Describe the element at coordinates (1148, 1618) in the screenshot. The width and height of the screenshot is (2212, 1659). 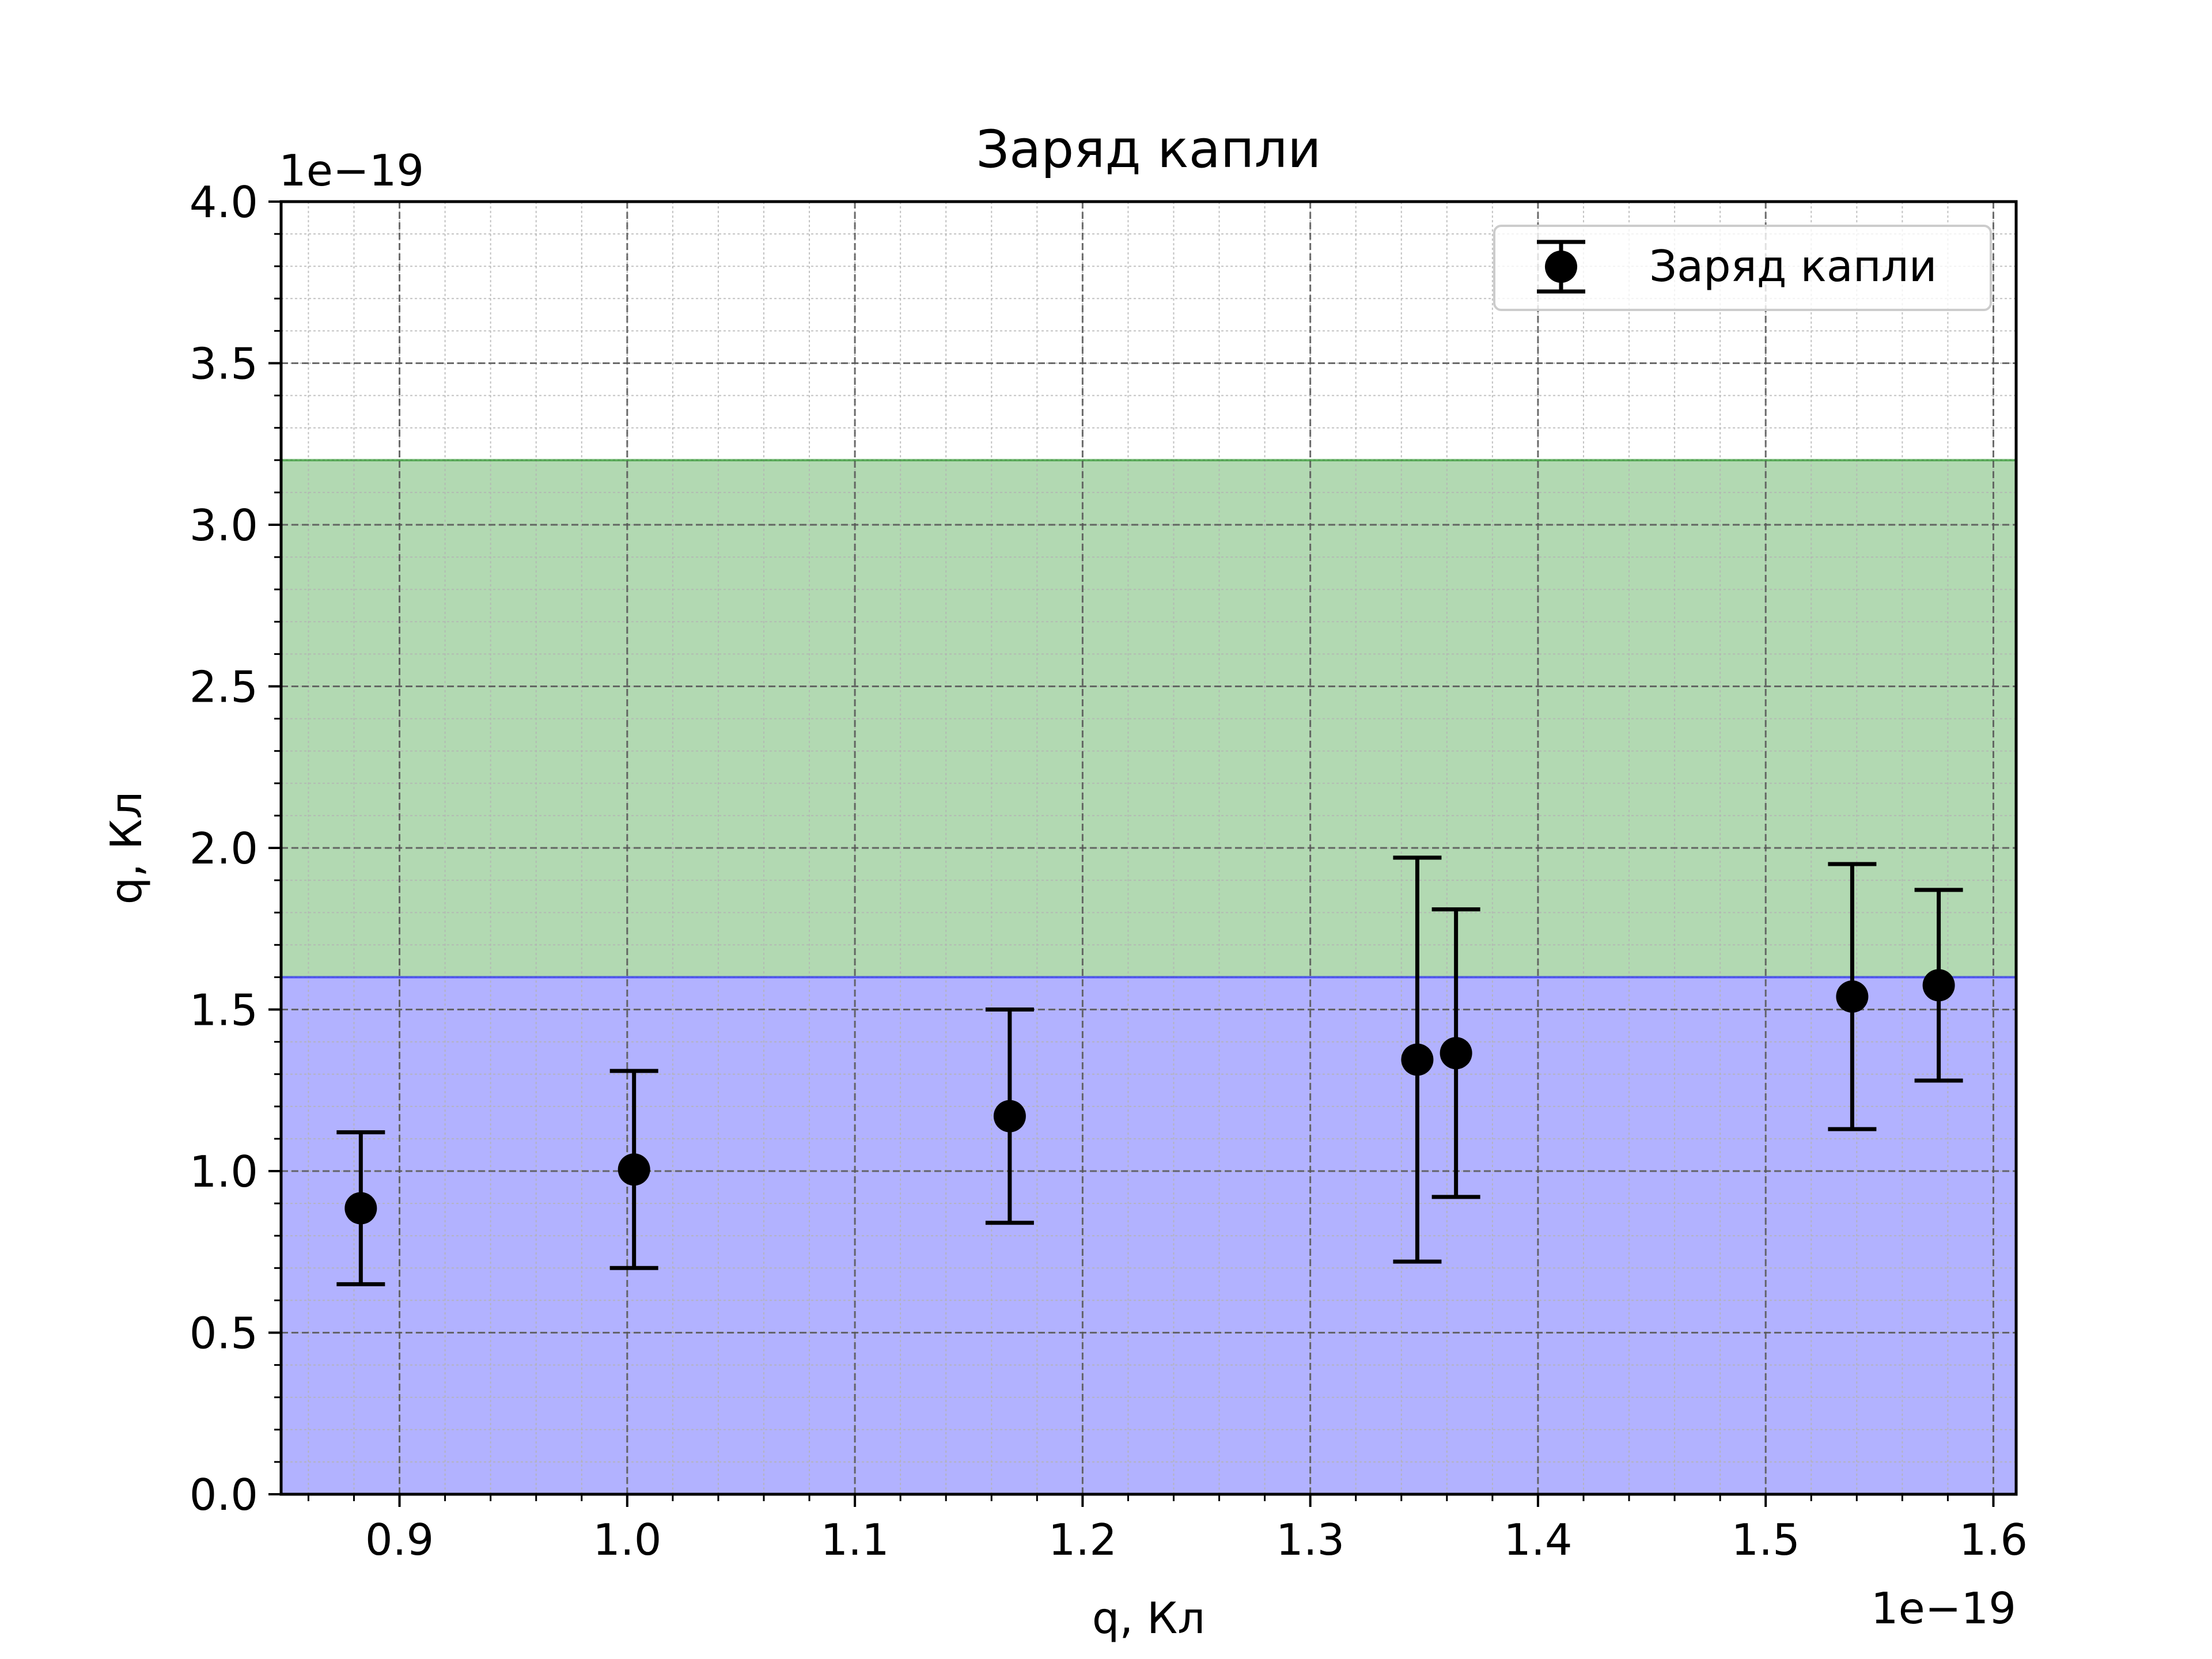
I see `x-axis-label: q, Кл` at that location.